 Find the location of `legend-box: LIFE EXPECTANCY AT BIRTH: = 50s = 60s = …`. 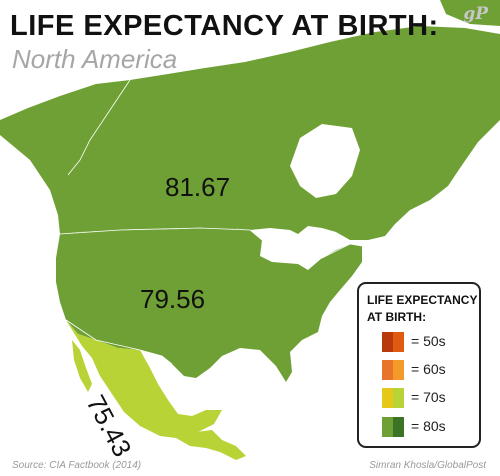

legend-box: LIFE EXPECTANCY AT BIRTH: = 50s = 60s = … is located at coordinates (419, 365).